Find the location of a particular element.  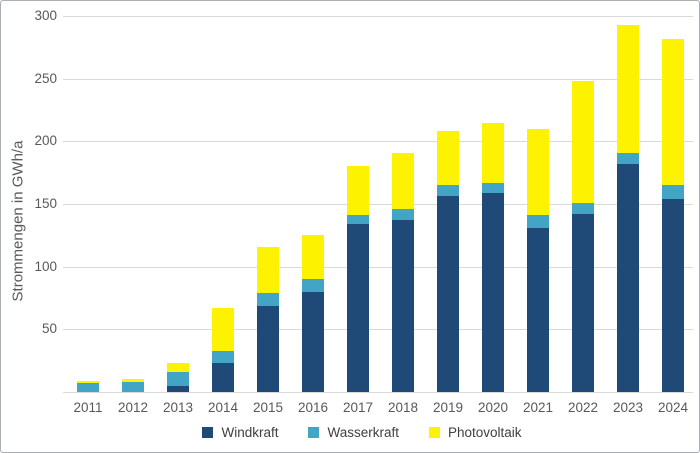

legend: Windkraft Wasserkraft Photovoltaik is located at coordinates (362, 432).